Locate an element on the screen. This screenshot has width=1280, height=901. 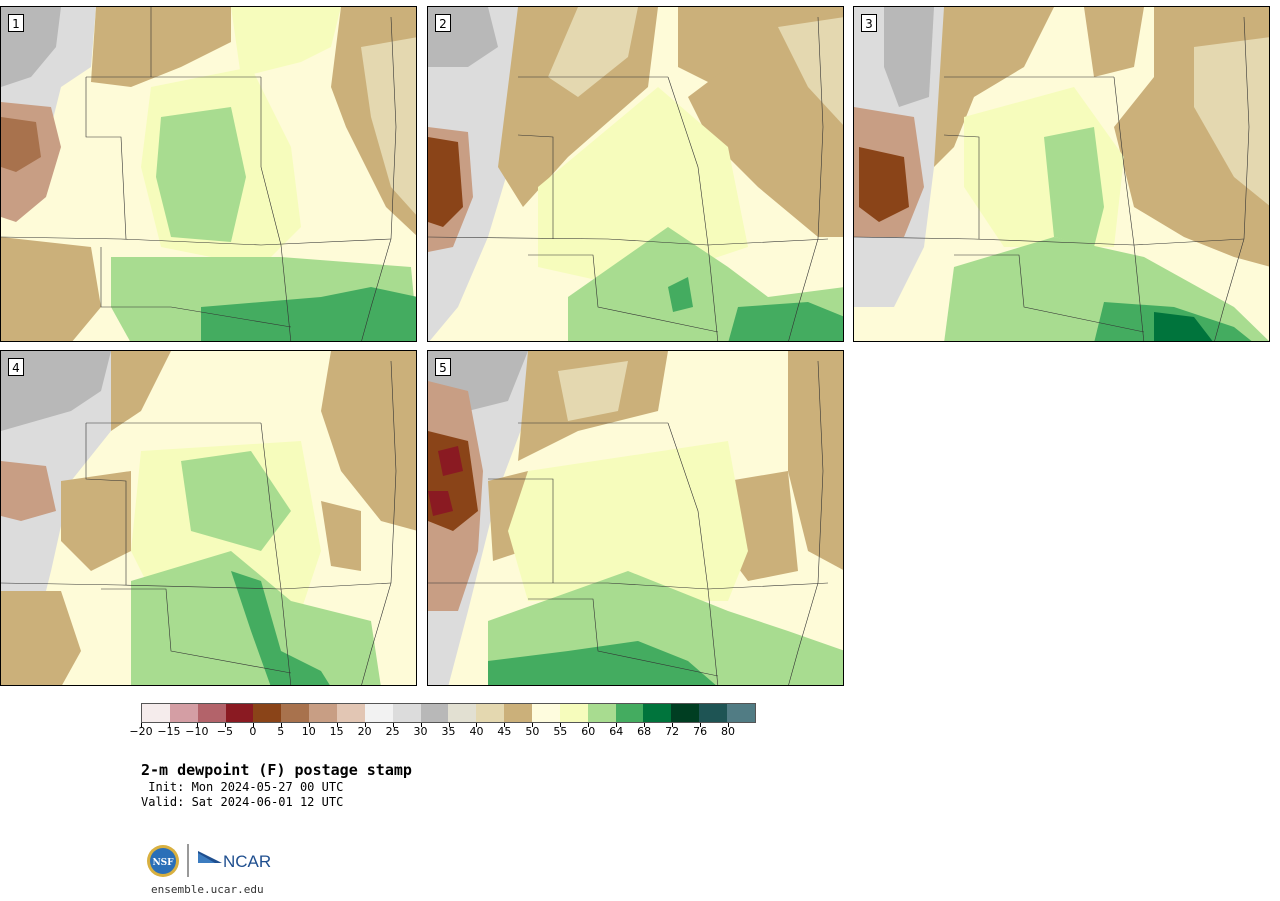
dewpoint-colorbar is located at coordinates (448, 713).